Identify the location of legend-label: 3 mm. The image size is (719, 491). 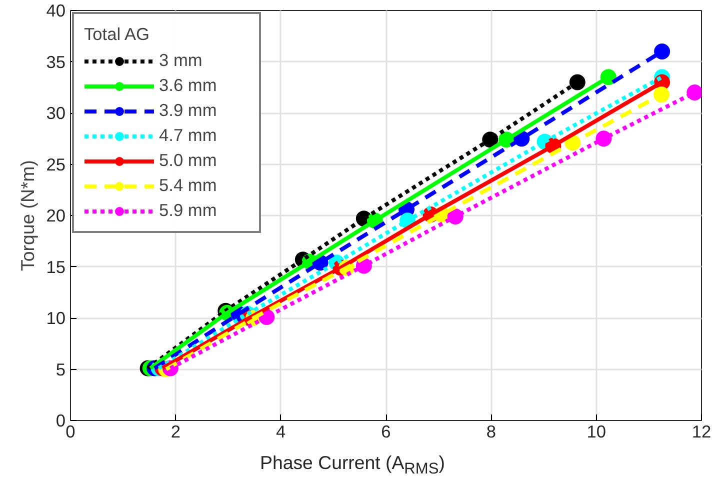
(181, 60).